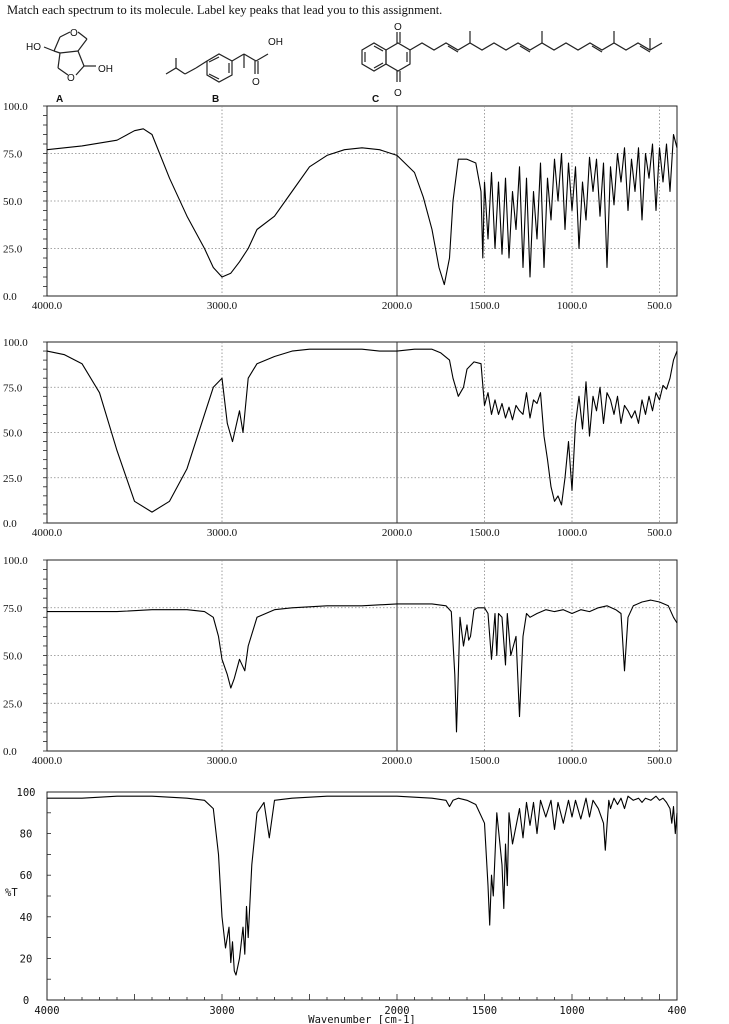  Describe the element at coordinates (677, 1011) in the screenshot. I see `x-tick-label: 400` at that location.